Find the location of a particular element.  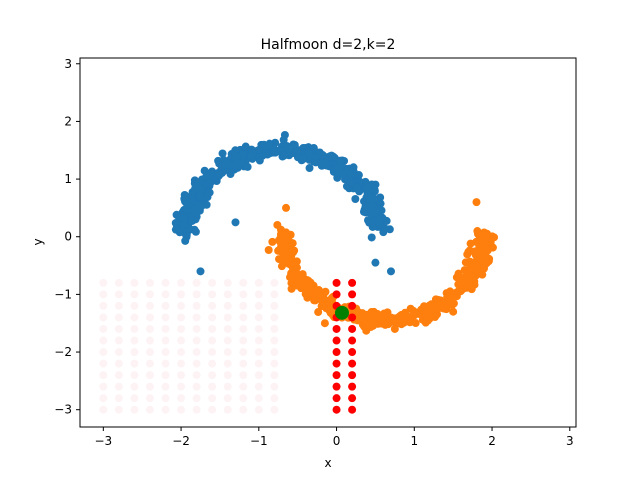

y-tick-label: 2 is located at coordinates (68, 121).